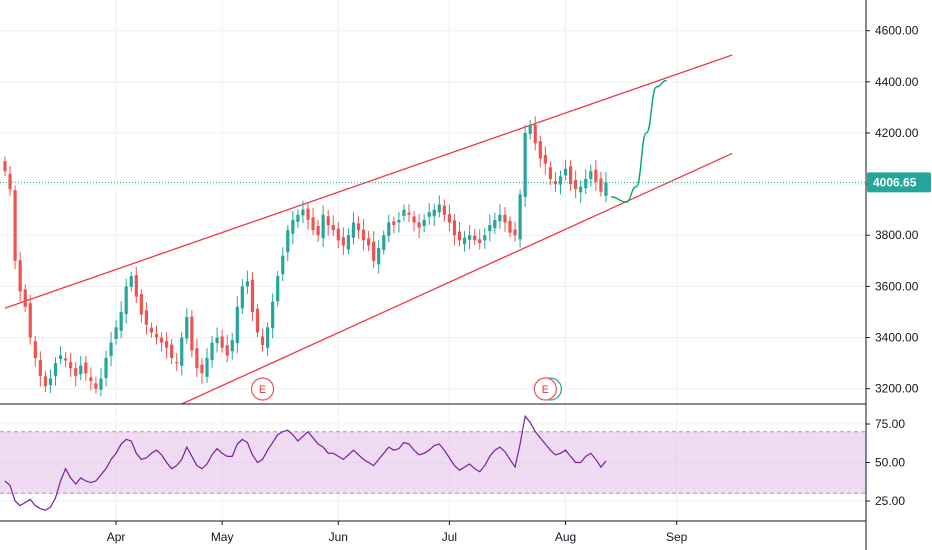  What do you see at coordinates (885, 462) in the screenshot?
I see `rsi-axis: 75.00 50.00 25.00` at bounding box center [885, 462].